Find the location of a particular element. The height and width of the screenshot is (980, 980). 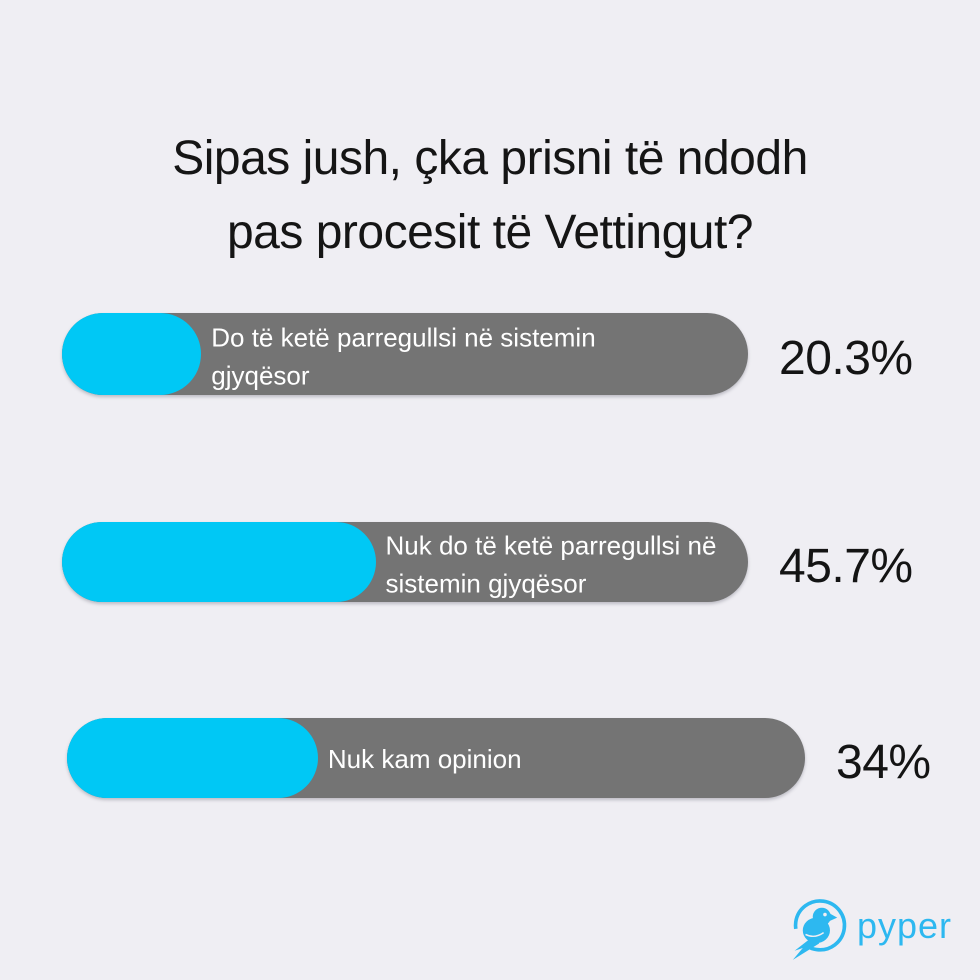

poll-option-label-line: gjyqësor is located at coordinates (260, 375).